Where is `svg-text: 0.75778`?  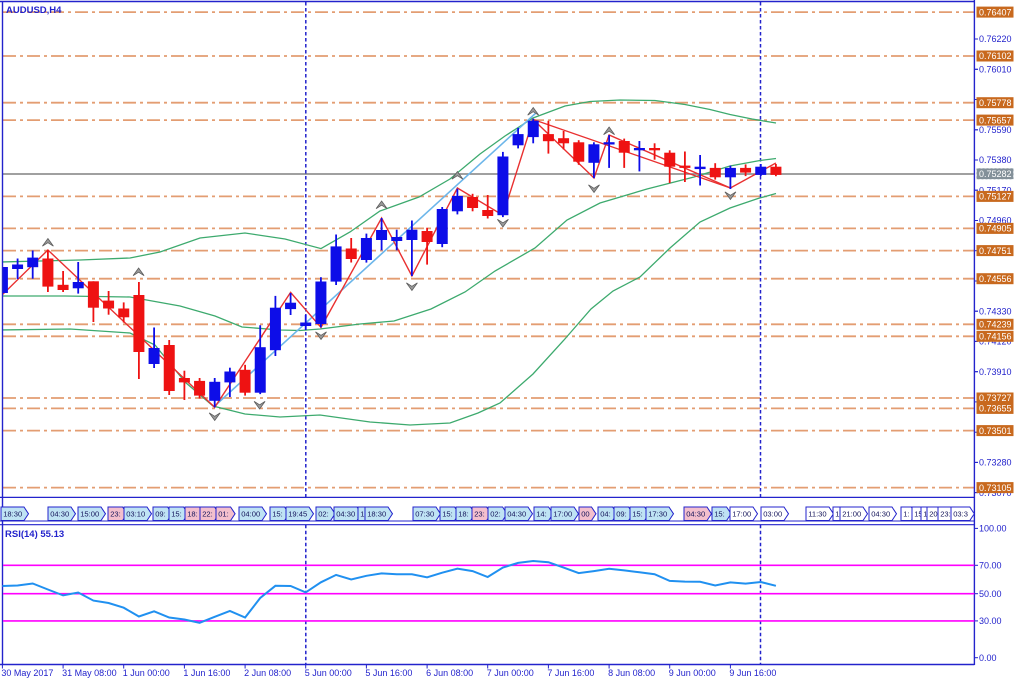
svg-text: 0.75778 is located at coordinates (995, 103).